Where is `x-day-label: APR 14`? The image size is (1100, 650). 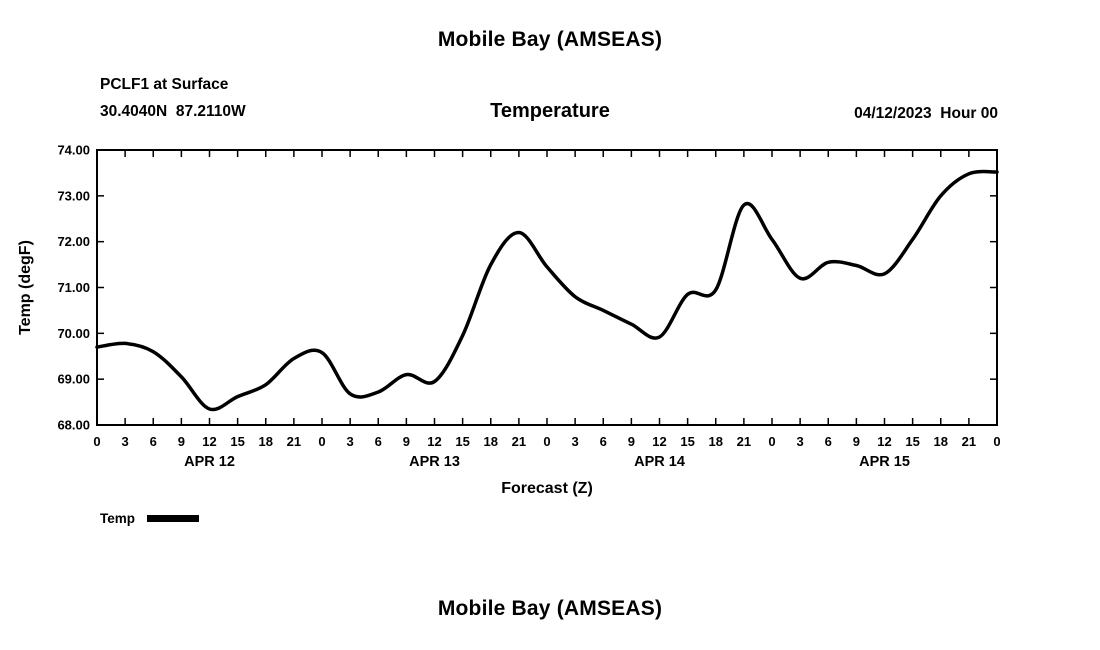
x-day-label: APR 14 is located at coordinates (659, 462).